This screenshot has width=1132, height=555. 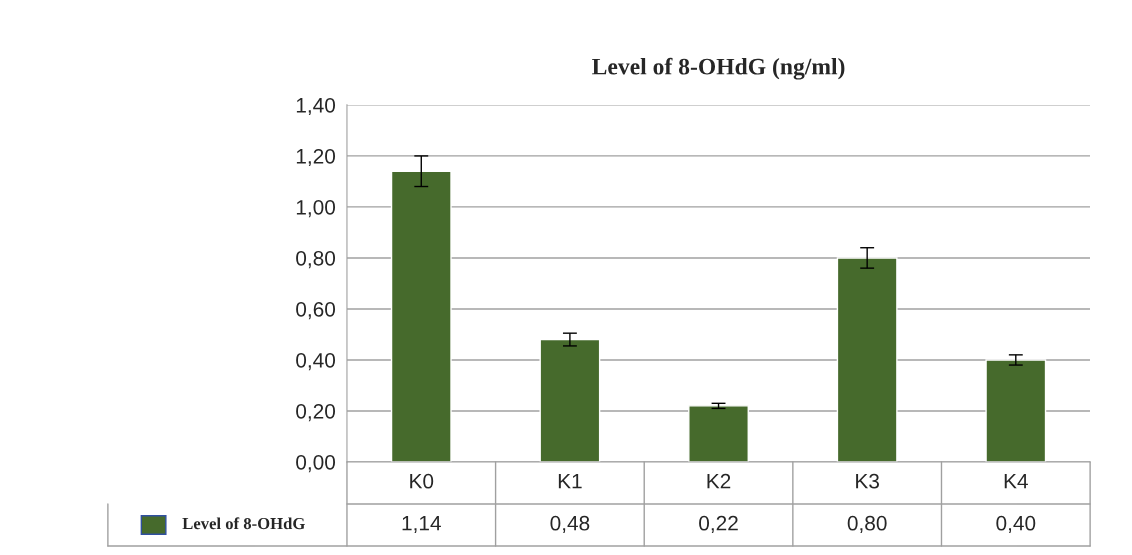 I want to click on x-tick-label: K3, so click(x=867, y=481).